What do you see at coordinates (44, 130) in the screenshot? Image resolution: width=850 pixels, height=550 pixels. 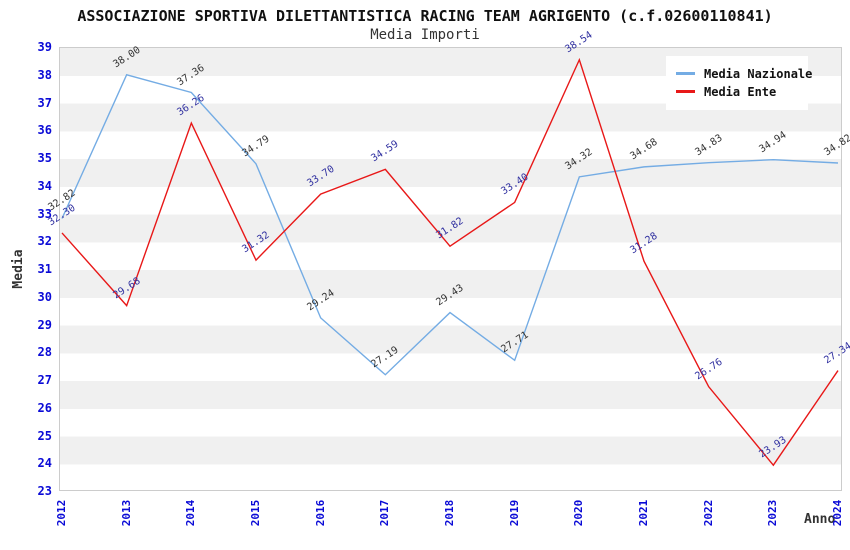 I see `y-tick: 36` at bounding box center [44, 130].